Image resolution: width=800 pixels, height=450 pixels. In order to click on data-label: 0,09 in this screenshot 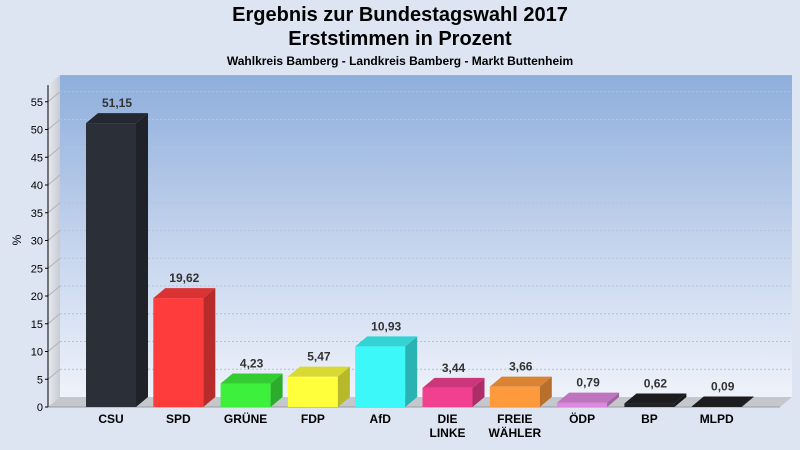, I will do `click(723, 387)`.